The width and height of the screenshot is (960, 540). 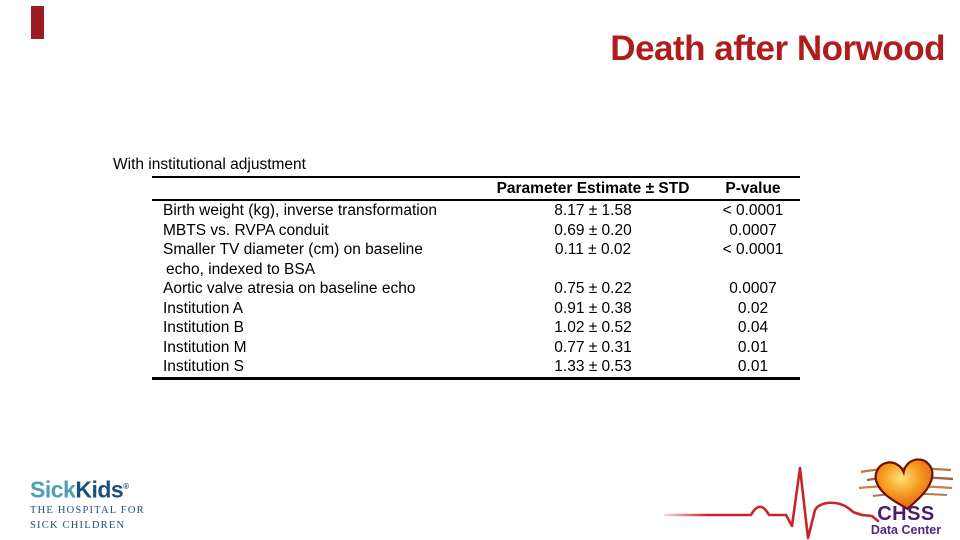 What do you see at coordinates (476, 348) in the screenshot?
I see `table-row: Institution M 0.77 ± 0.31 0.01` at bounding box center [476, 348].